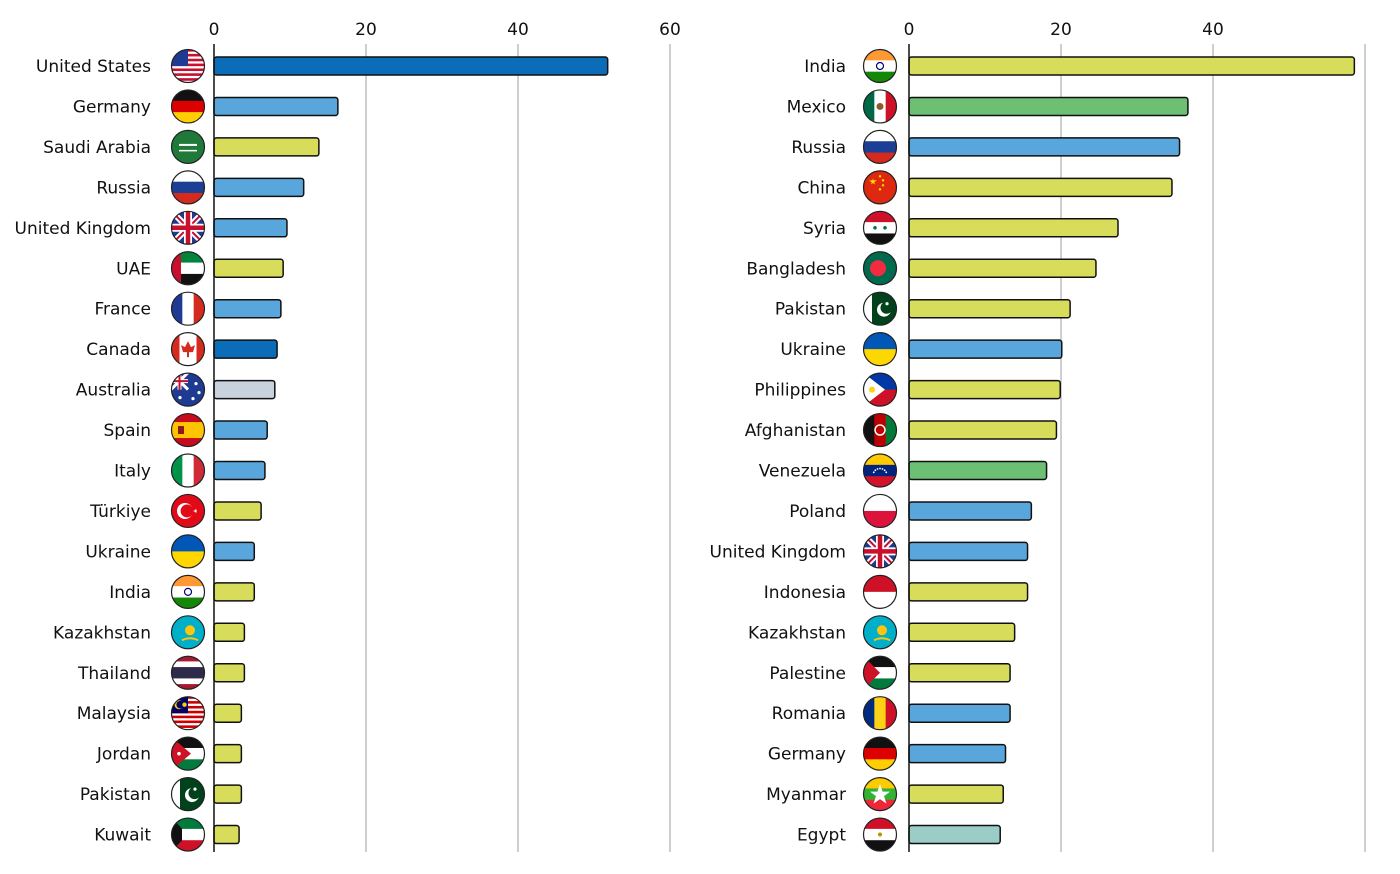 The width and height of the screenshot is (1400, 874). Describe the element at coordinates (880, 268) in the screenshot. I see `bangladesh-flag-icon` at that location.